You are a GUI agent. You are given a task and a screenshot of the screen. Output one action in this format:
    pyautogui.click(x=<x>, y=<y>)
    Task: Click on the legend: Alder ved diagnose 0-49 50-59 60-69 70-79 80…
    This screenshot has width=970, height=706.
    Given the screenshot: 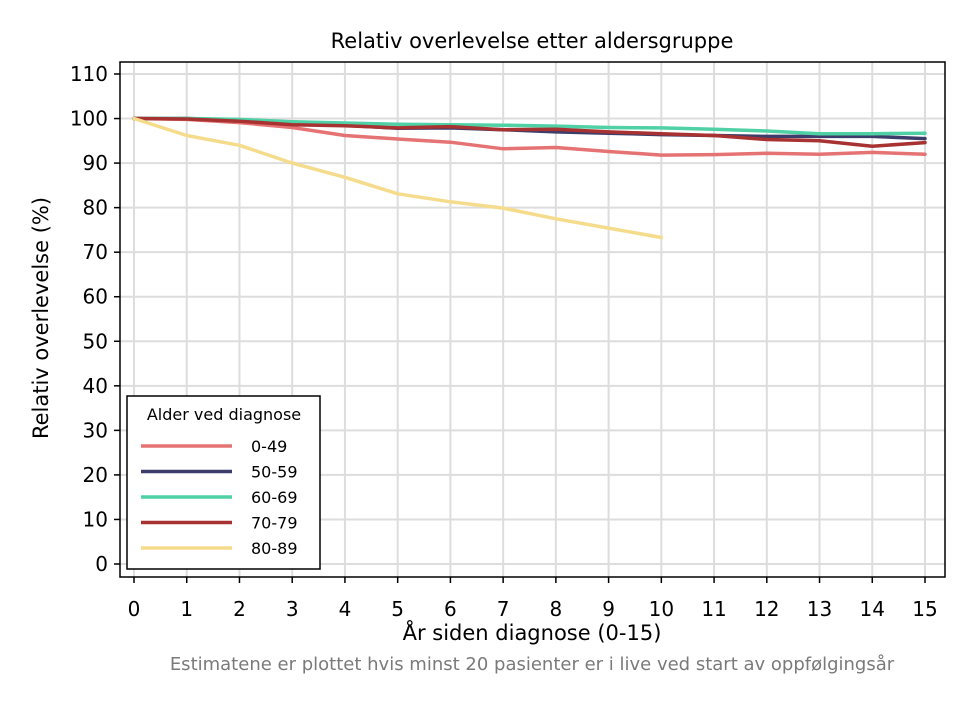 What is the action you would take?
    pyautogui.click(x=223, y=482)
    